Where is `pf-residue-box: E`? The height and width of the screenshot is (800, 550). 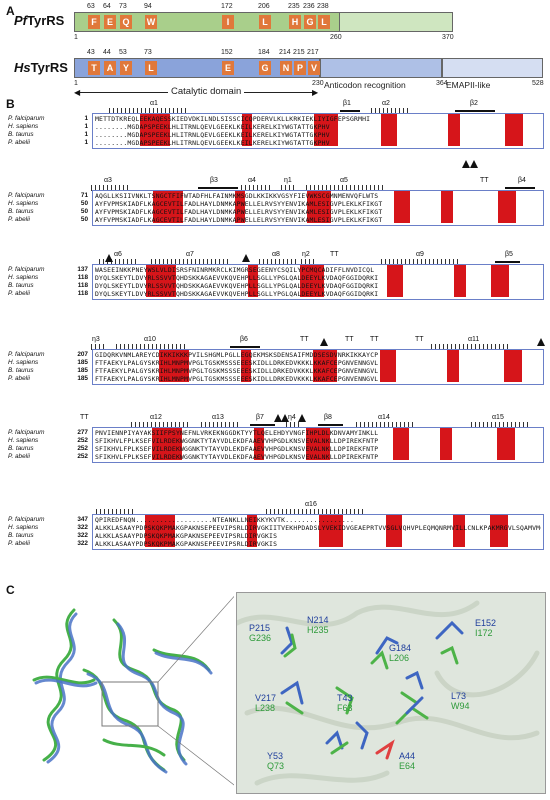 pf-residue-box: E is located at coordinates (110, 22).